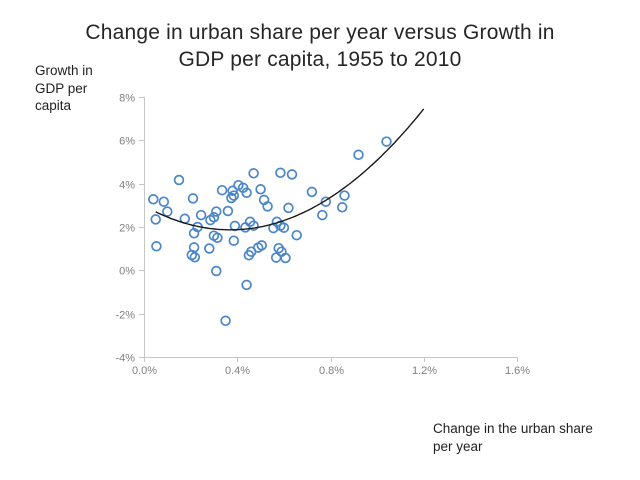  Describe the element at coordinates (237, 371) in the screenshot. I see `x-tick-label: 0.4%` at that location.